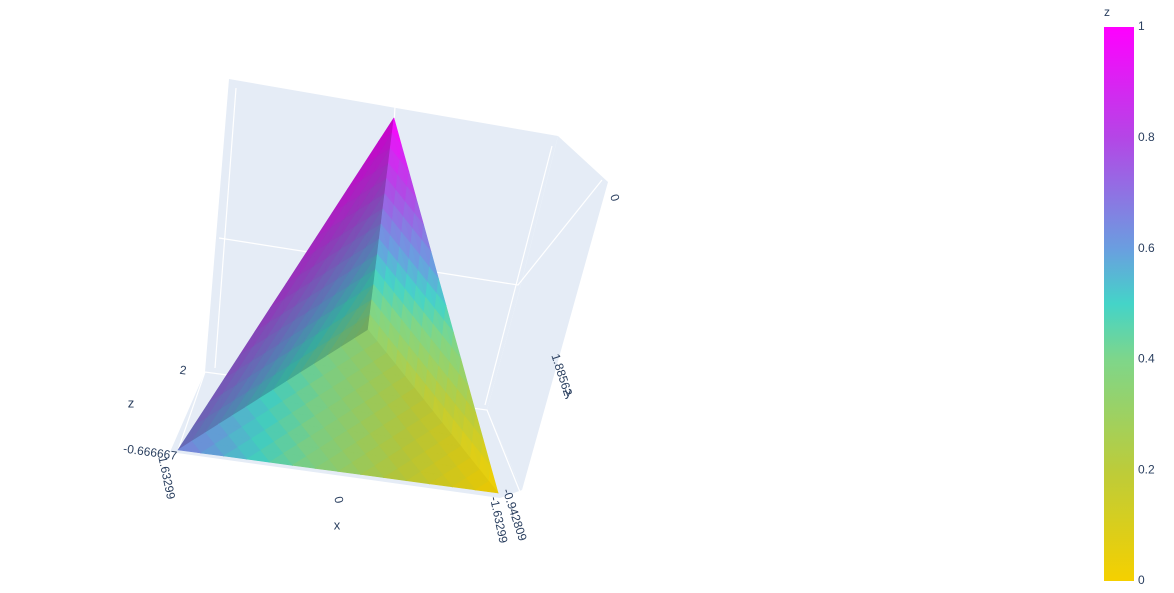  I want to click on colorbar-title: z, so click(1107, 12).